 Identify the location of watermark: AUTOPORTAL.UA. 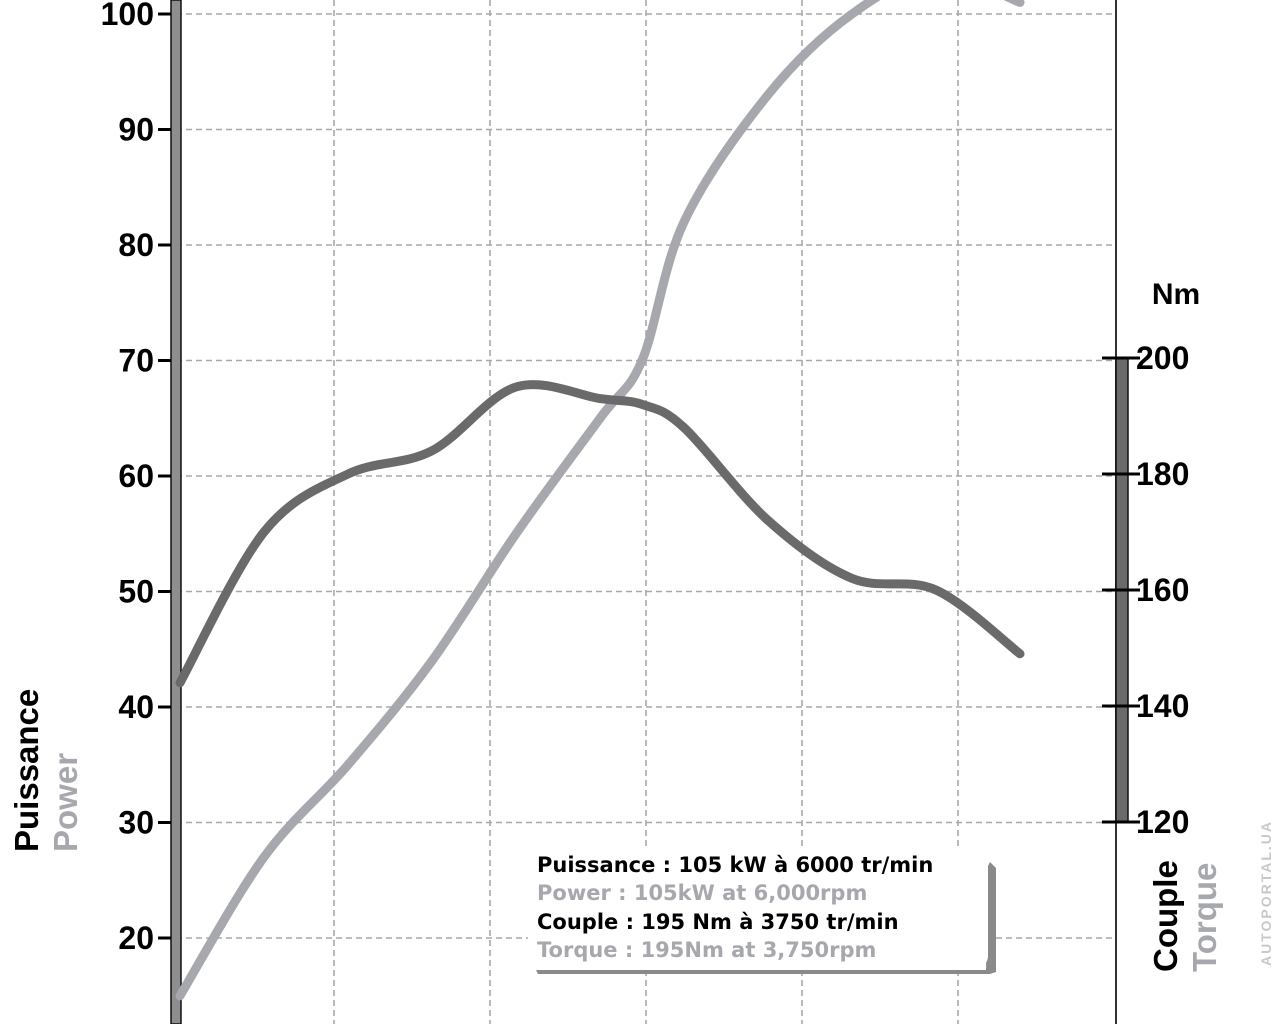
(1266, 893).